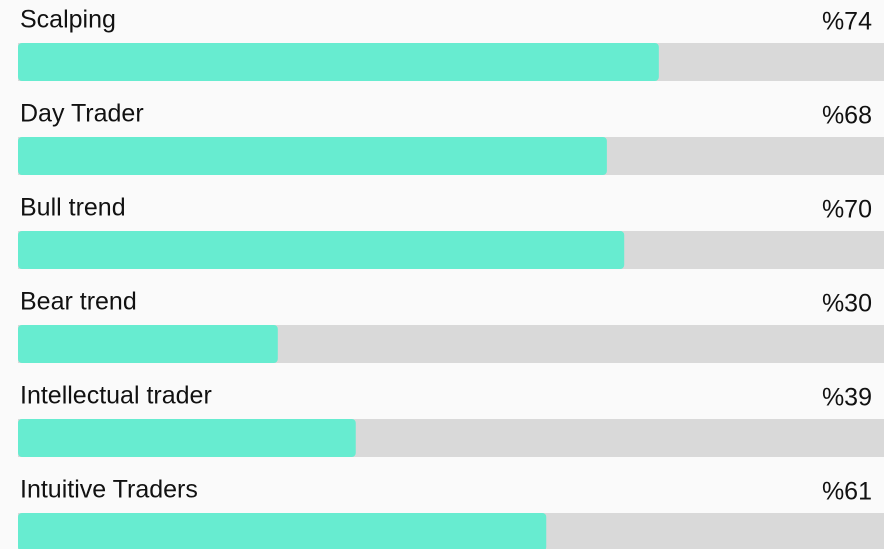  I want to click on bar-label: Day Trader, so click(82, 114).